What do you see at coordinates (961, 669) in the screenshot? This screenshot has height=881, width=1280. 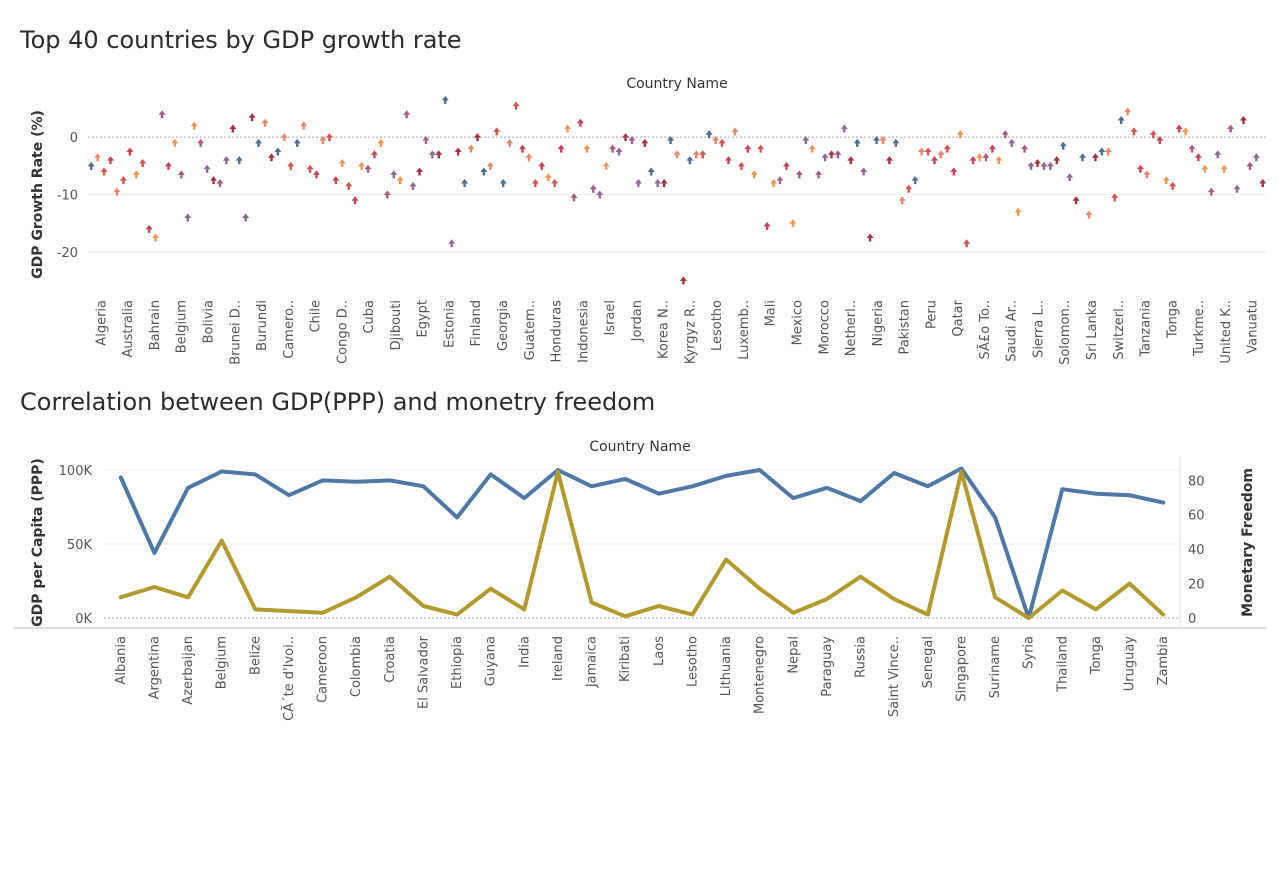 I see `x-tick-label: Singapore` at bounding box center [961, 669].